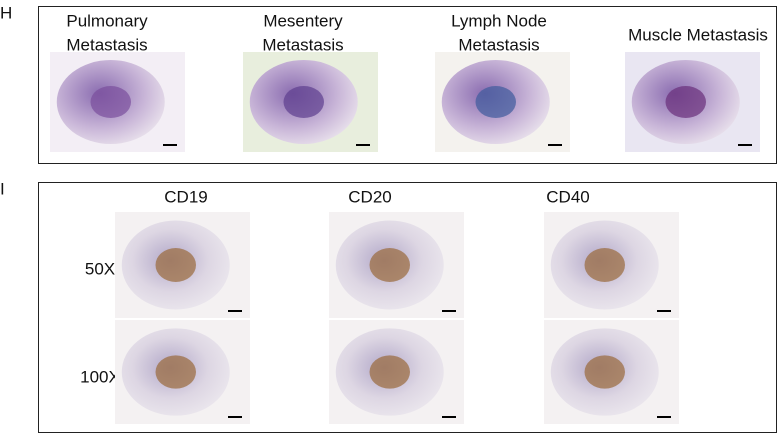 This screenshot has height=439, width=779. What do you see at coordinates (2, 188) in the screenshot?
I see `panel-label: I` at bounding box center [2, 188].